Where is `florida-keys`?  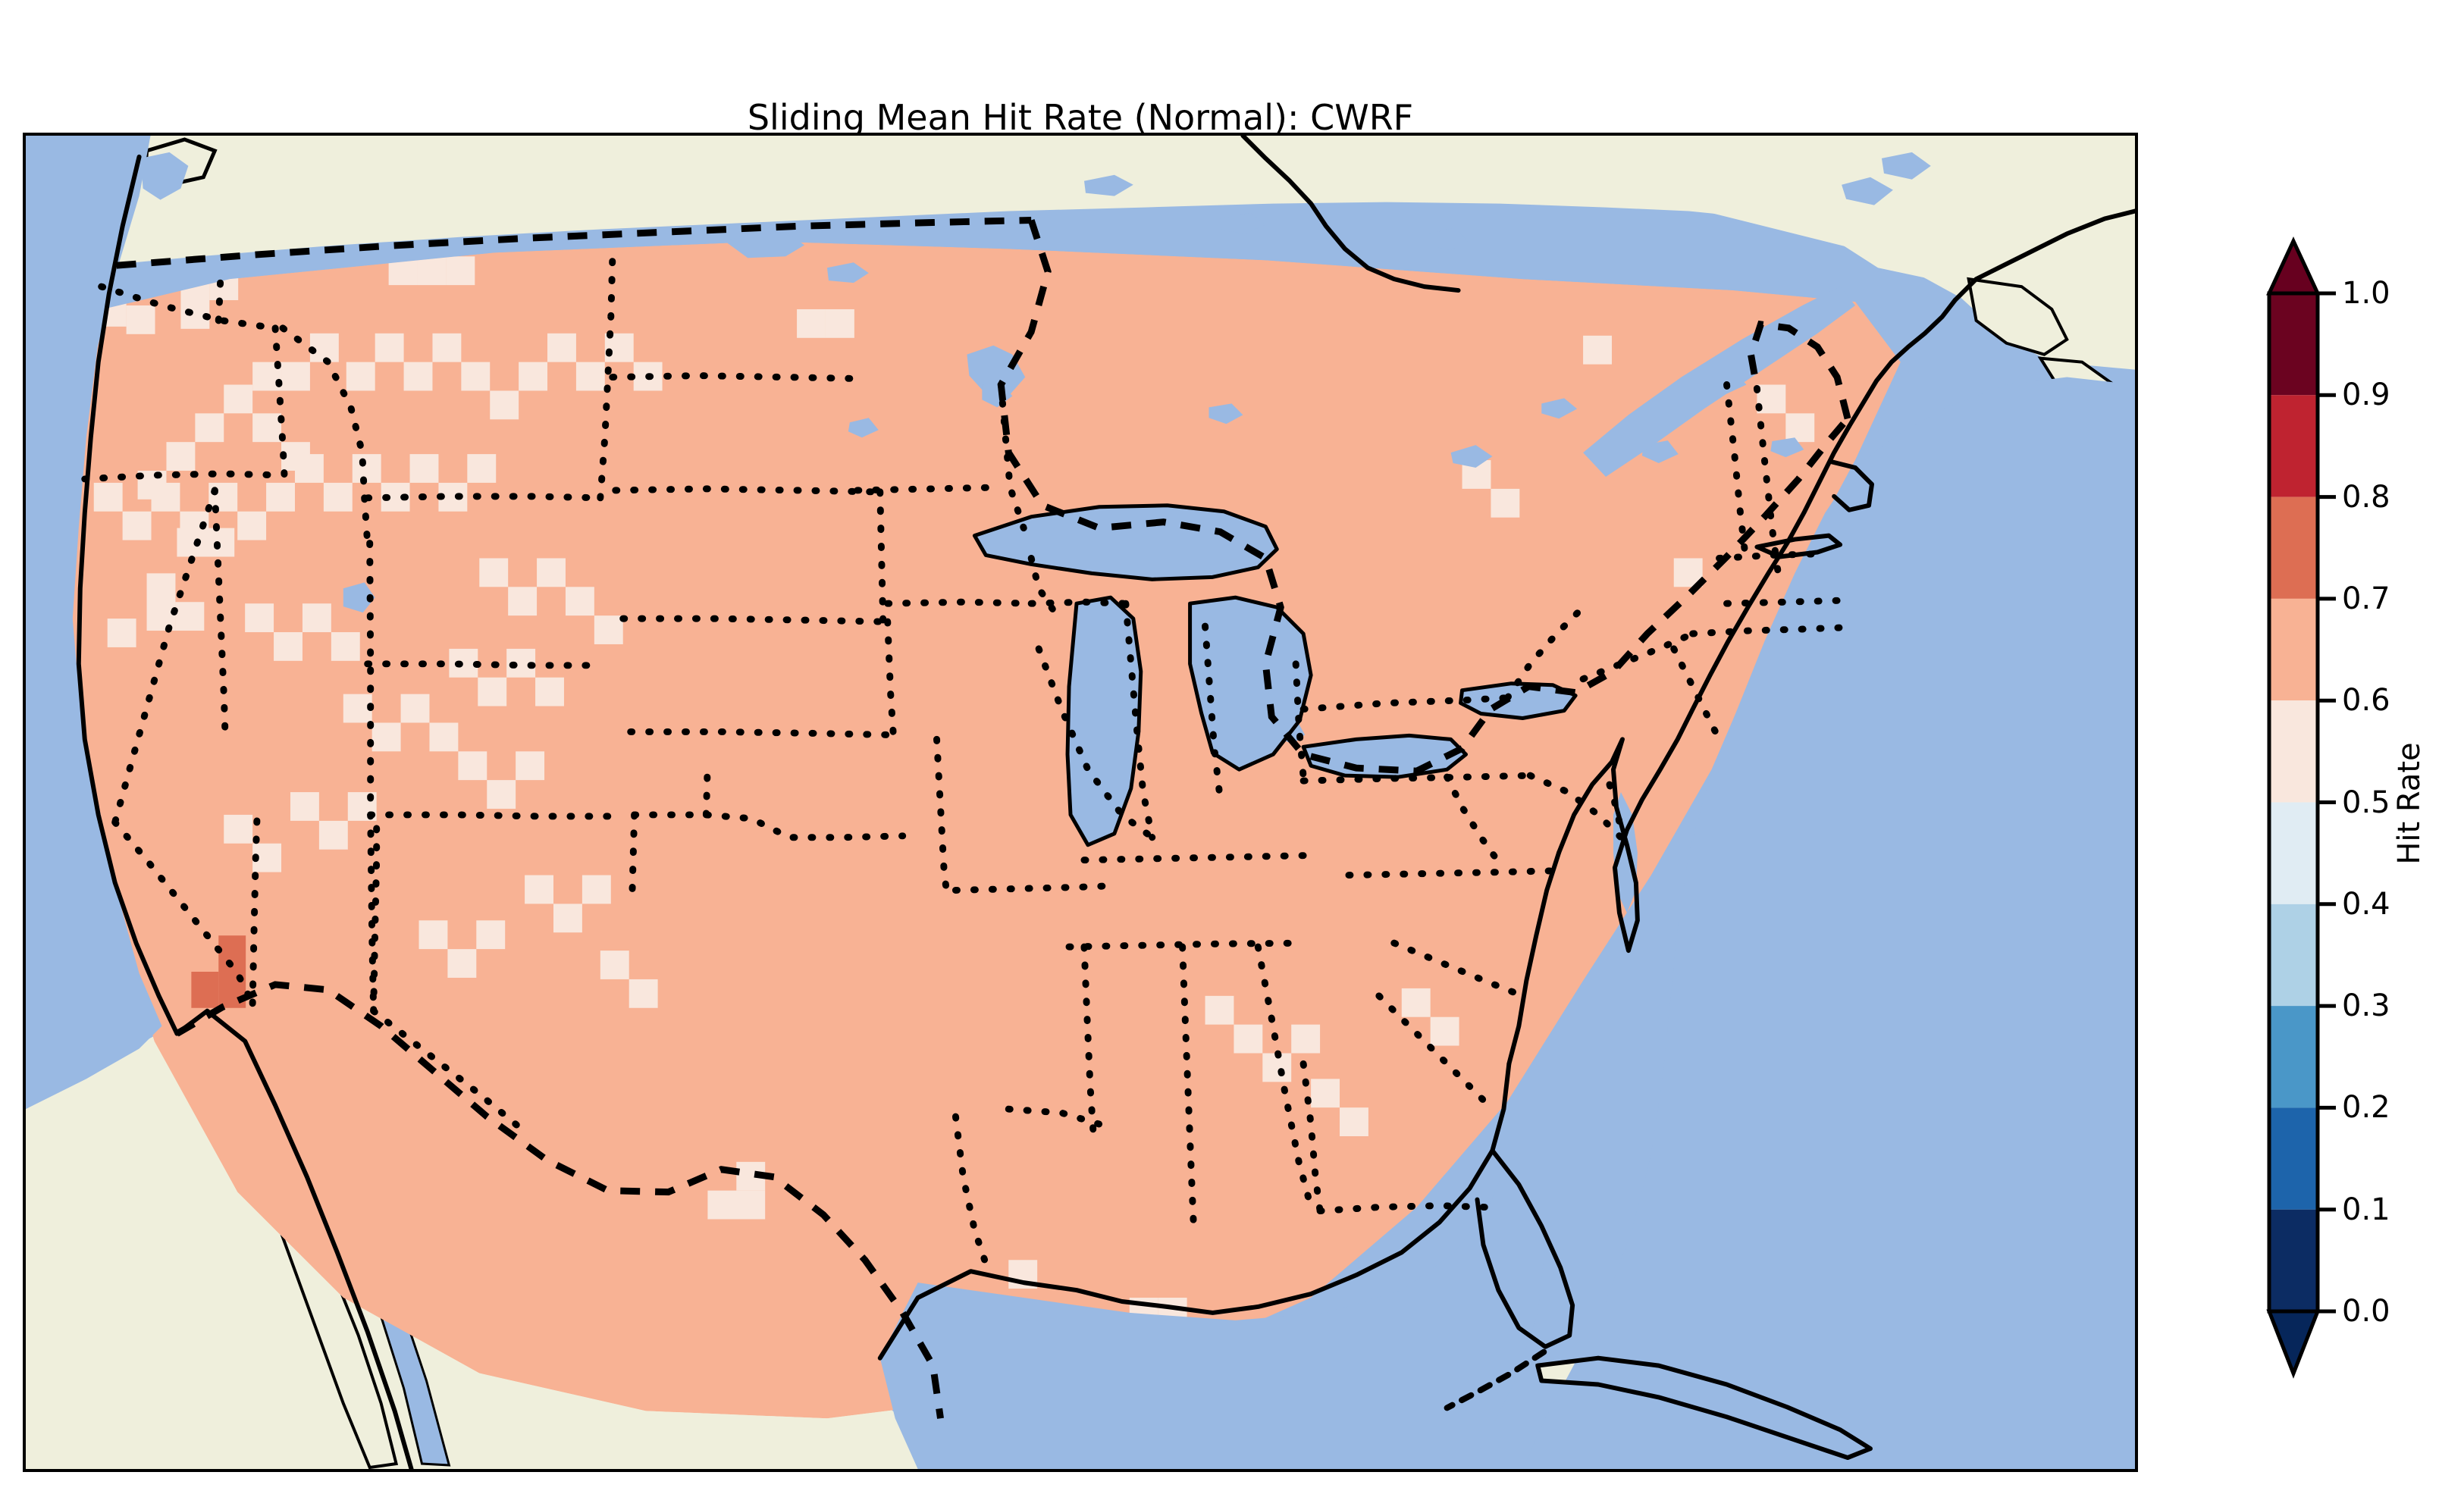
florida-keys is located at coordinates (1496, 1379).